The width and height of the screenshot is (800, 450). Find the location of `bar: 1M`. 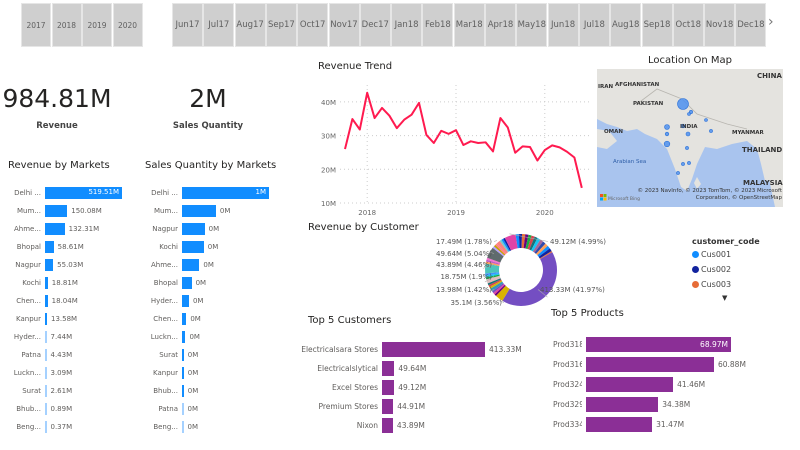

bar: 1M is located at coordinates (225, 193).